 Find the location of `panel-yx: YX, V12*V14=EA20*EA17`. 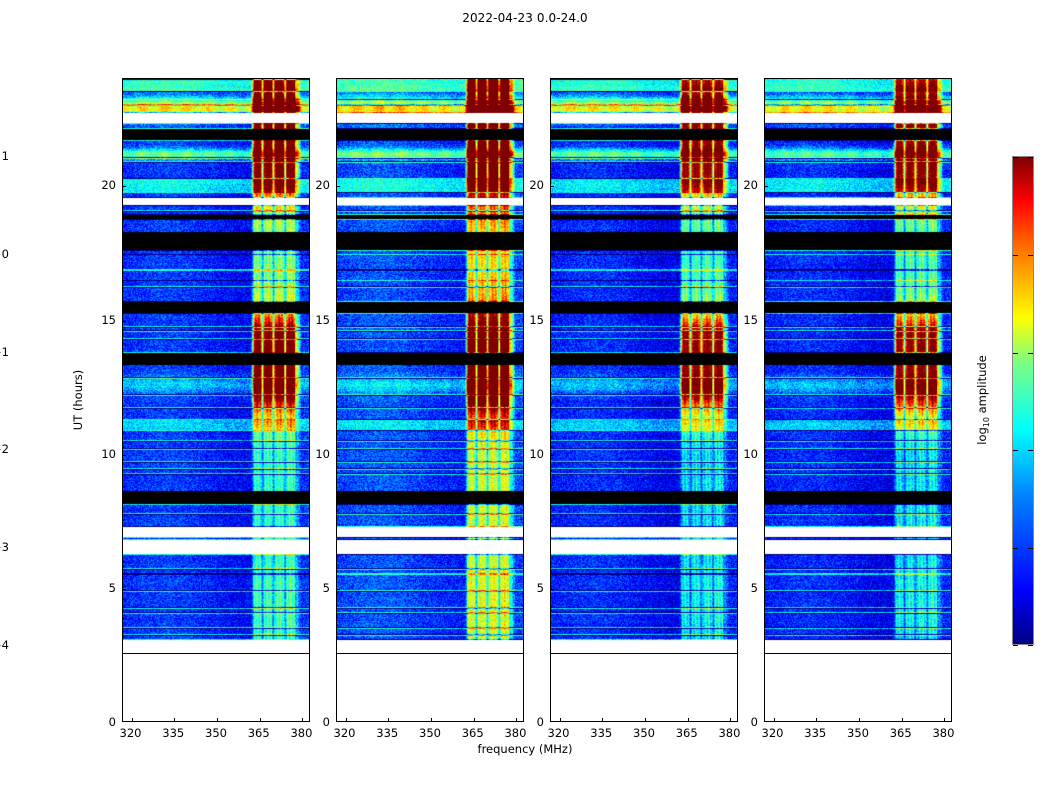

panel-yx: YX, V12*V14=EA20*EA17 is located at coordinates (858, 400).